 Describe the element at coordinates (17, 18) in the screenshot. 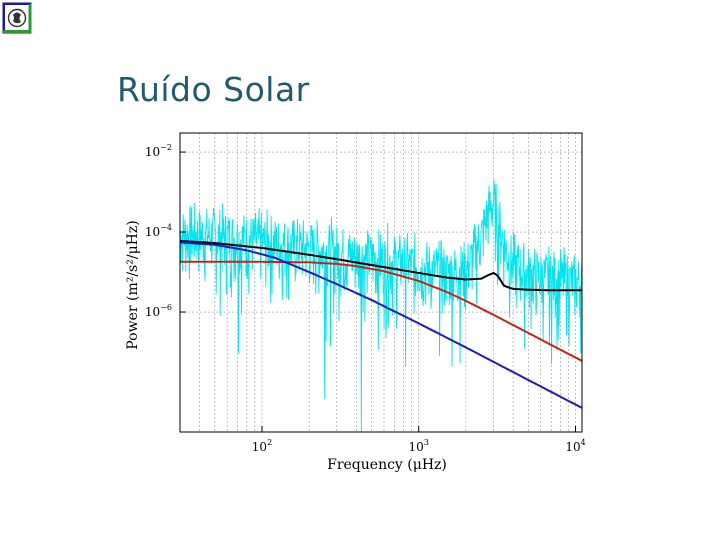

I see `university-seal-icon` at that location.